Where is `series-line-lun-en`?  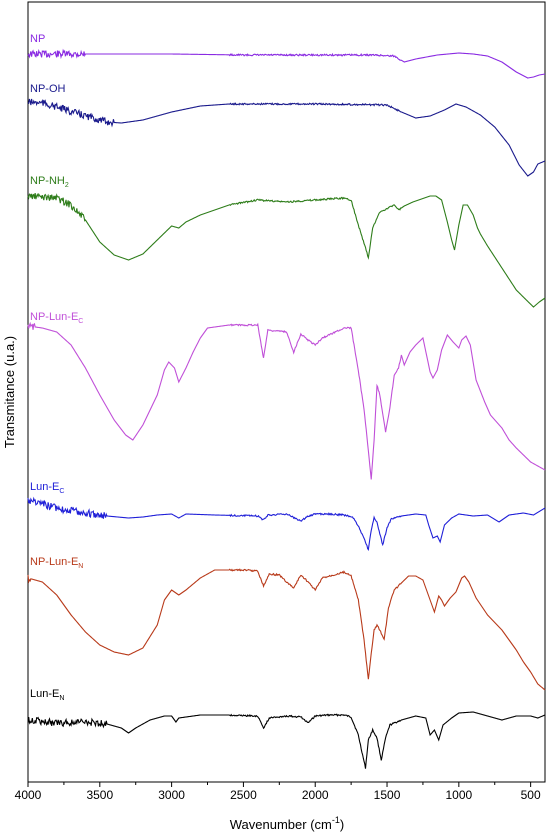
series-line-lun-en is located at coordinates (286, 740).